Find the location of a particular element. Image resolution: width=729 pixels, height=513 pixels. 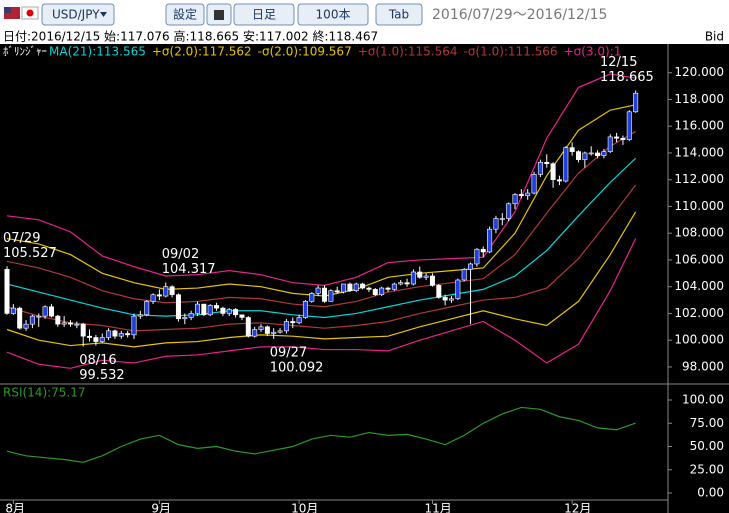

y-tick-label: 104.000 is located at coordinates (699, 286).